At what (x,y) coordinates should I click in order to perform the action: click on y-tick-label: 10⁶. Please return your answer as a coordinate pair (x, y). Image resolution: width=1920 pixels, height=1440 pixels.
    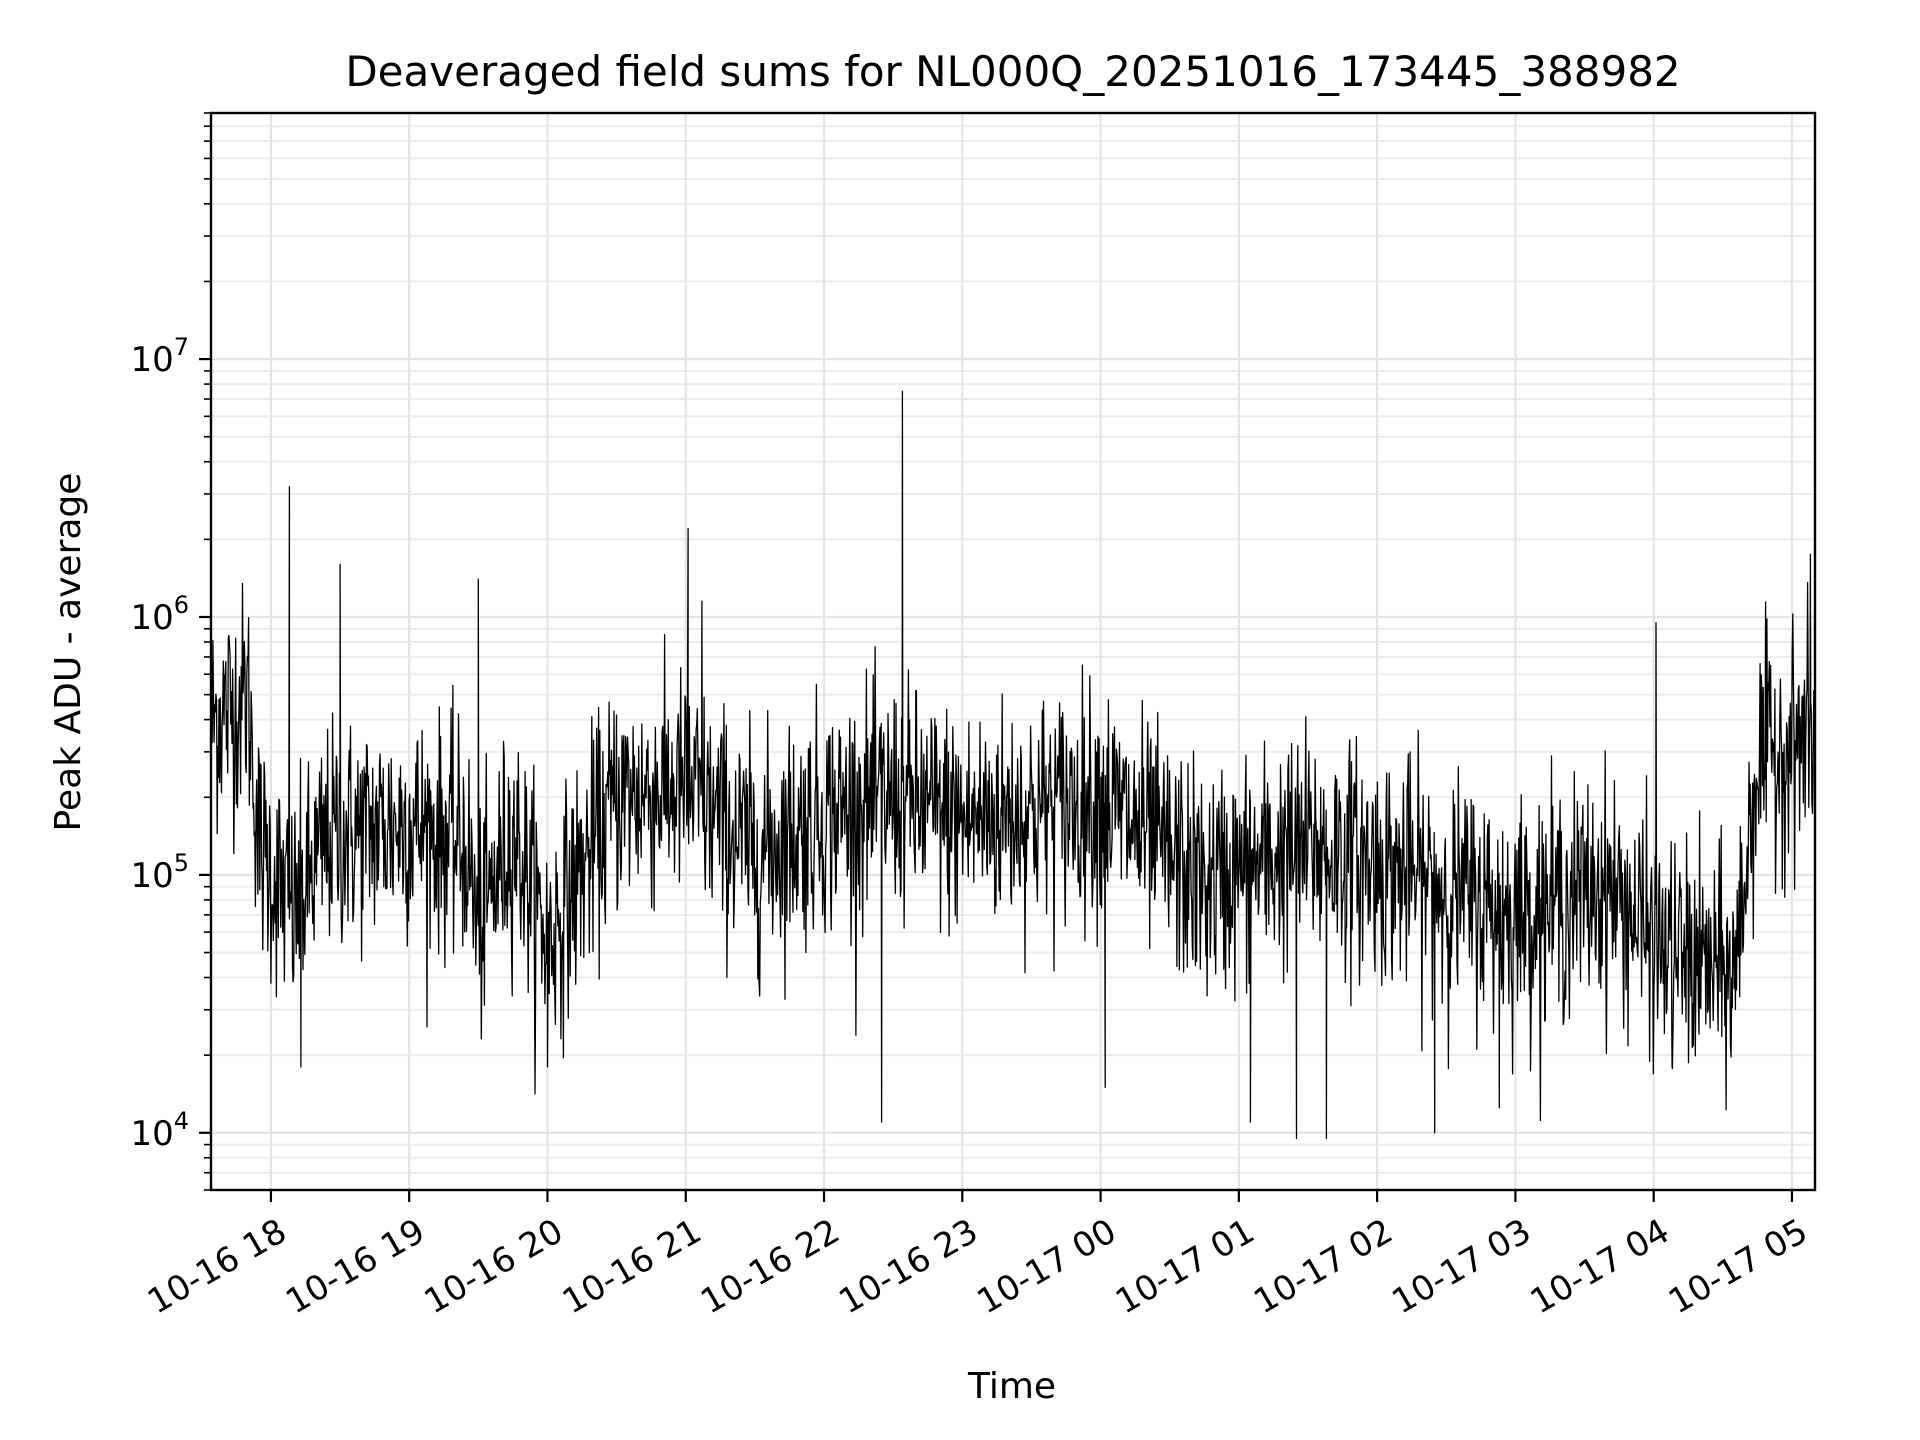
    Looking at the image, I should click on (159, 614).